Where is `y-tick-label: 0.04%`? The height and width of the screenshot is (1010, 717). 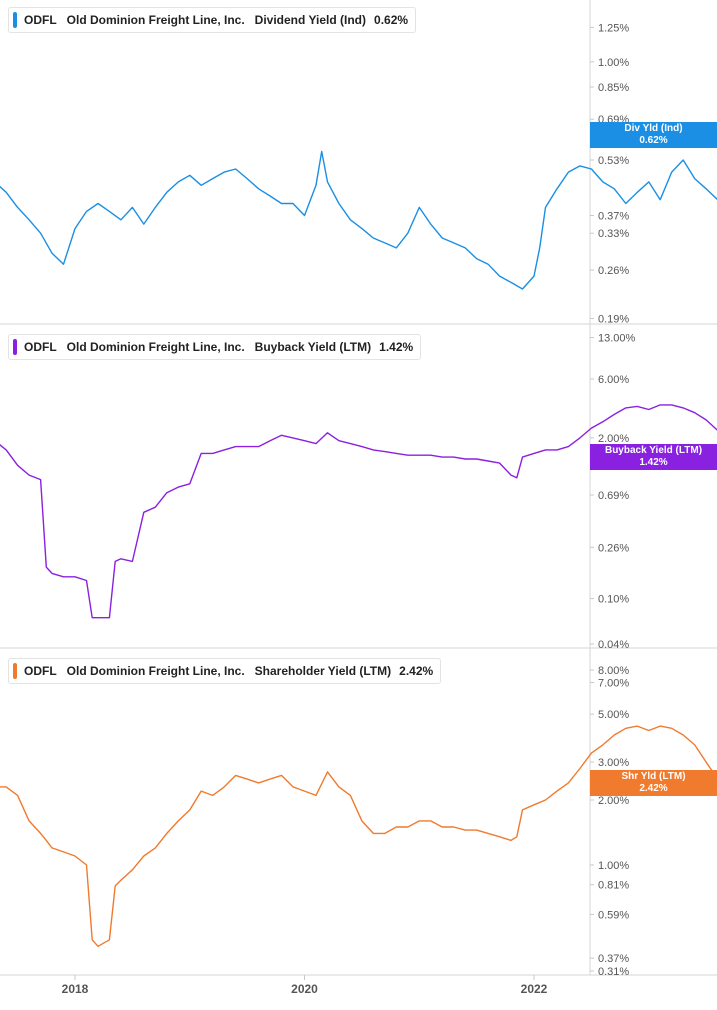
y-tick-label: 0.04% is located at coordinates (613, 645).